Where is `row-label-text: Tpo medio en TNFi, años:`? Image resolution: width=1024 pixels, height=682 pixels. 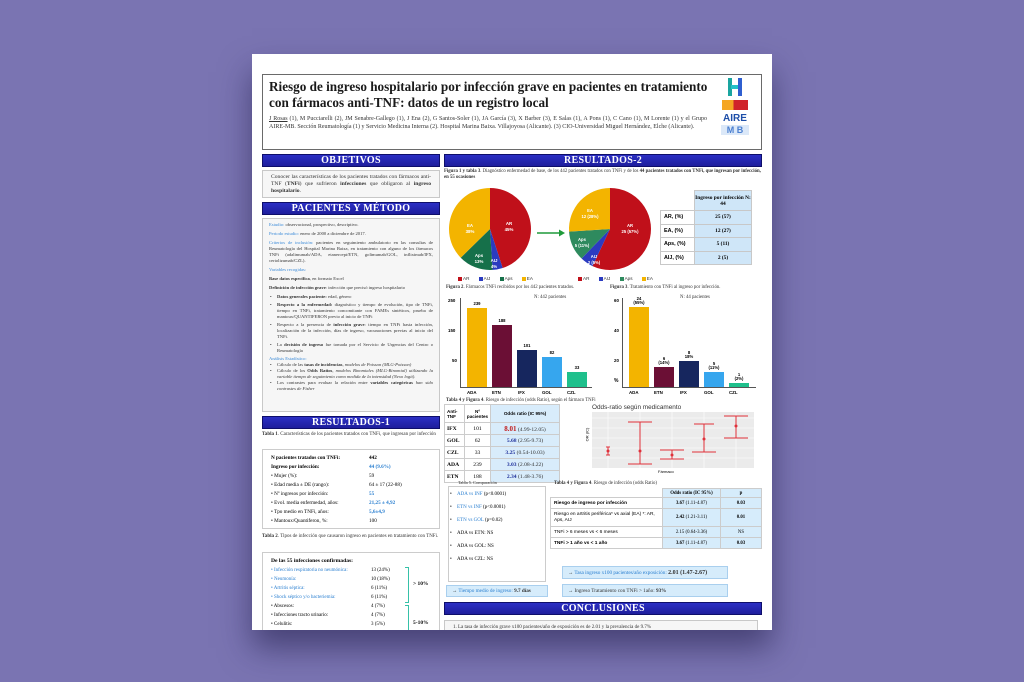
row-label-text: Tpo medio en TNFi, años: is located at coordinates (301, 512).